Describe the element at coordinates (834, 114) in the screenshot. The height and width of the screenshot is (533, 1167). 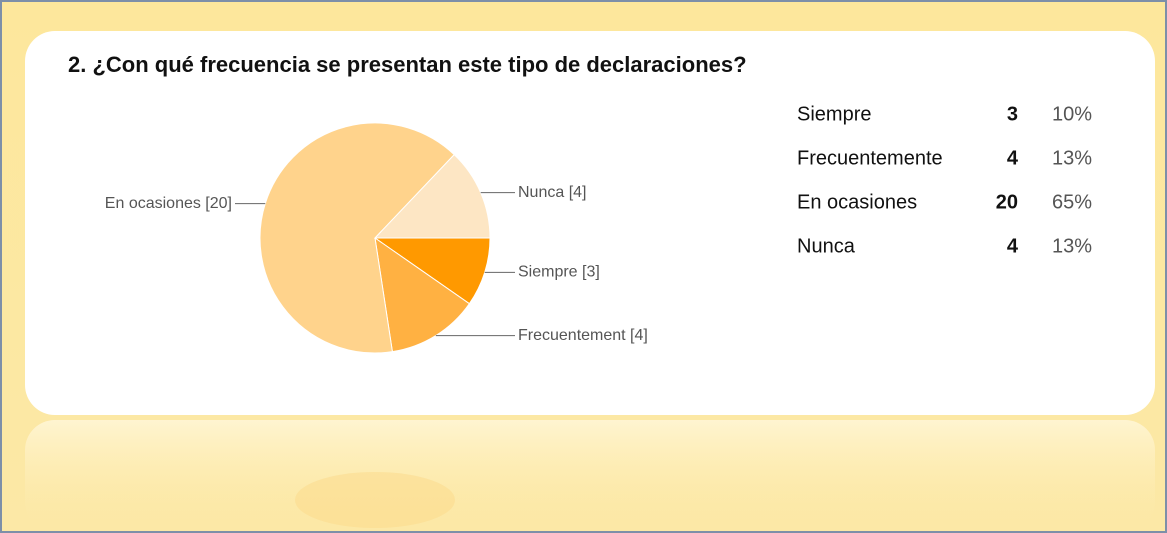
I see `row-name: Siempre` at that location.